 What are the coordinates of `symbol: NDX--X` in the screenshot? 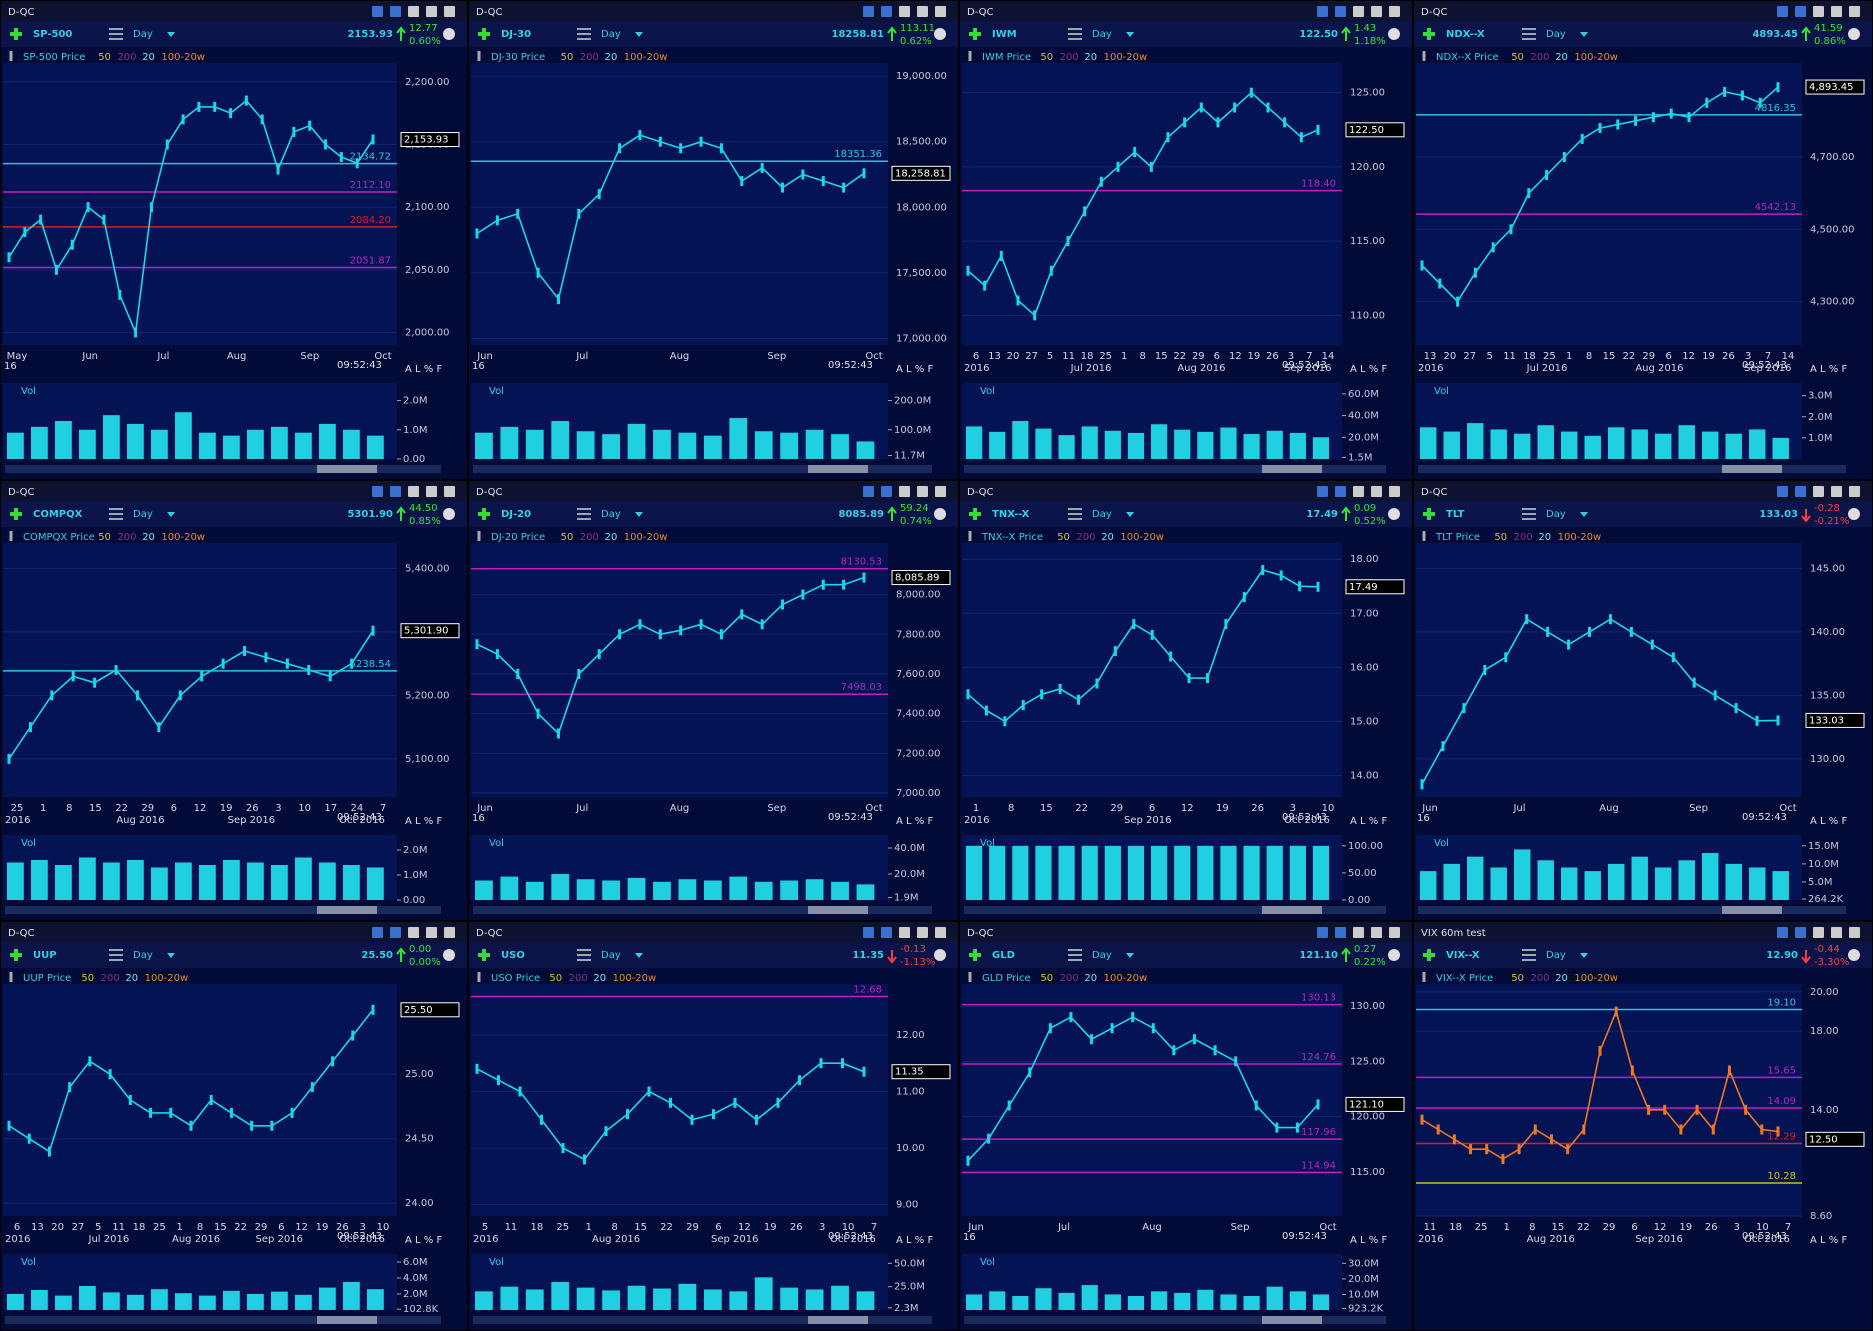 It's located at (1465, 34).